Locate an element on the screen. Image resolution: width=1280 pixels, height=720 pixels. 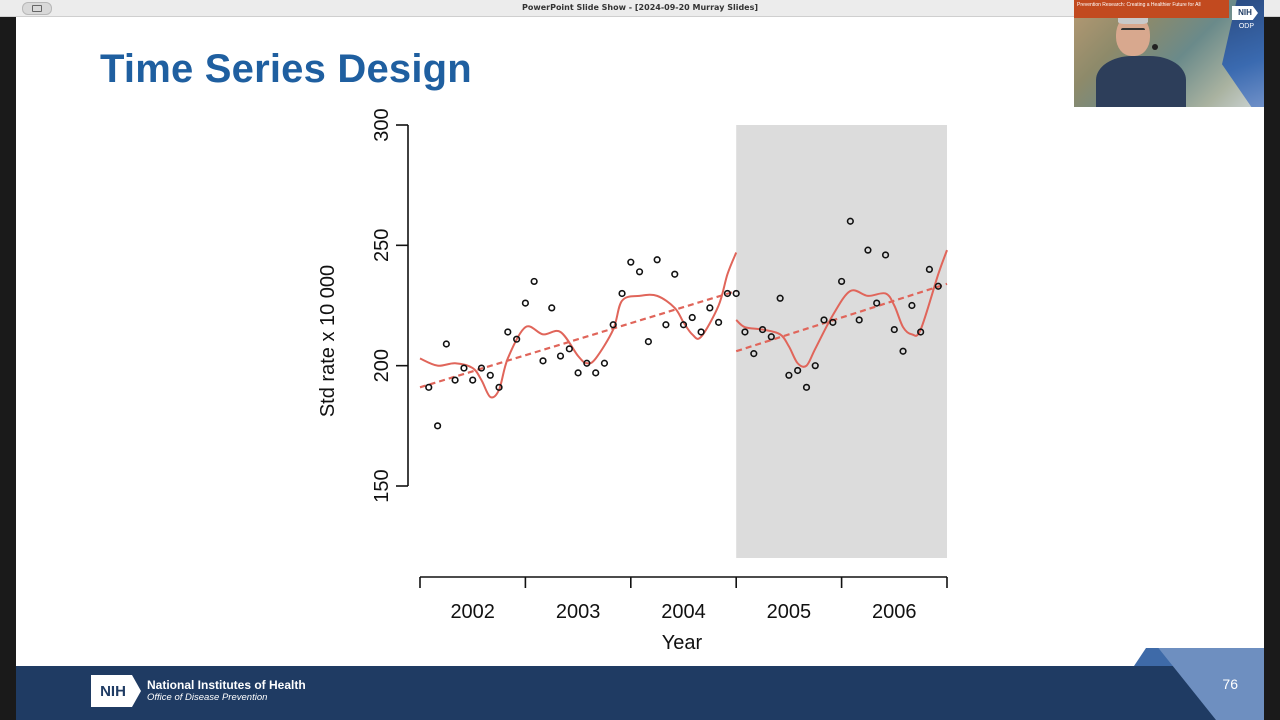
intervention-shade-layer is located at coordinates (841, 341).